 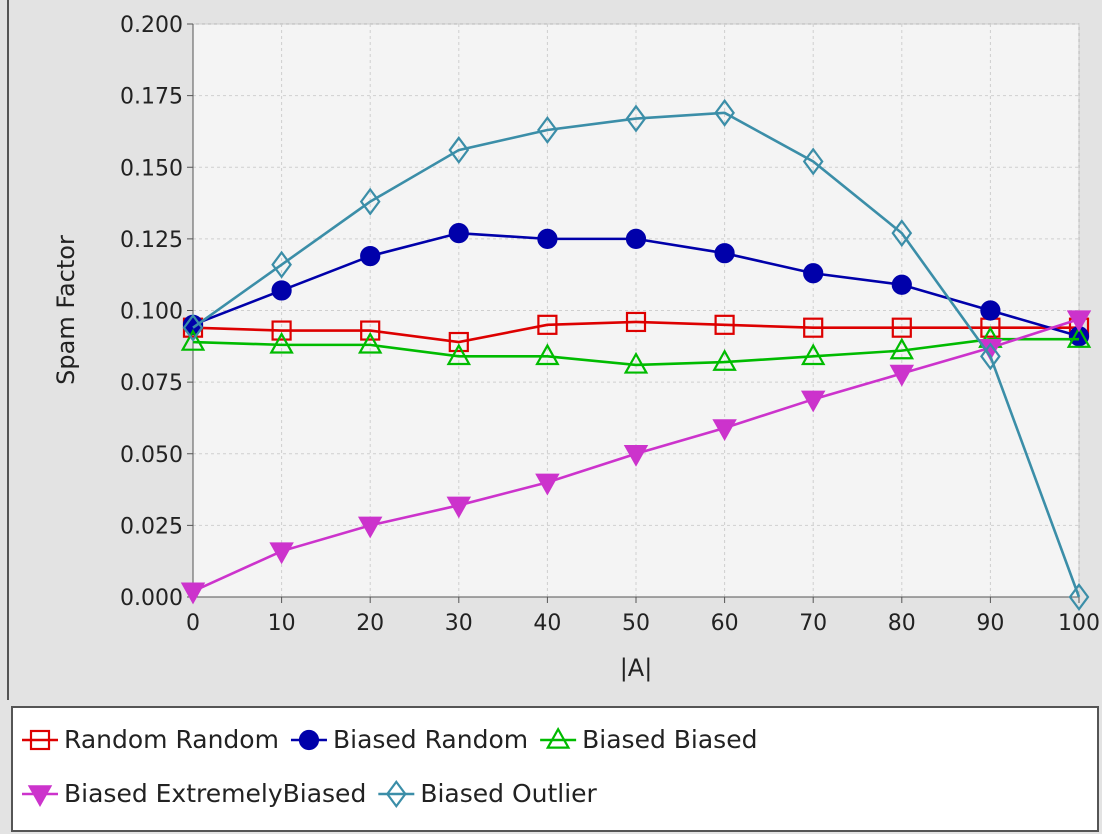 I want to click on legend-item-biased-random: Biased Random, so click(x=409, y=739).